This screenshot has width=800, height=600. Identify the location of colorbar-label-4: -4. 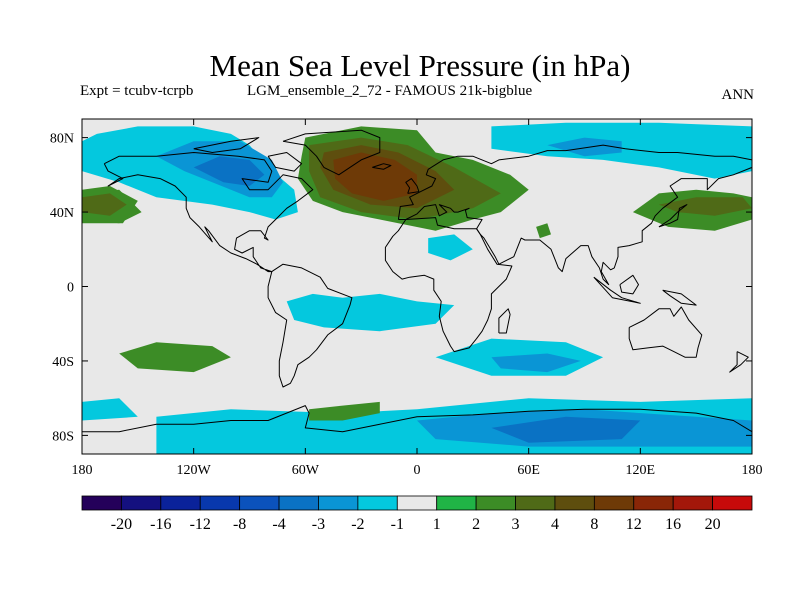
(278, 524).